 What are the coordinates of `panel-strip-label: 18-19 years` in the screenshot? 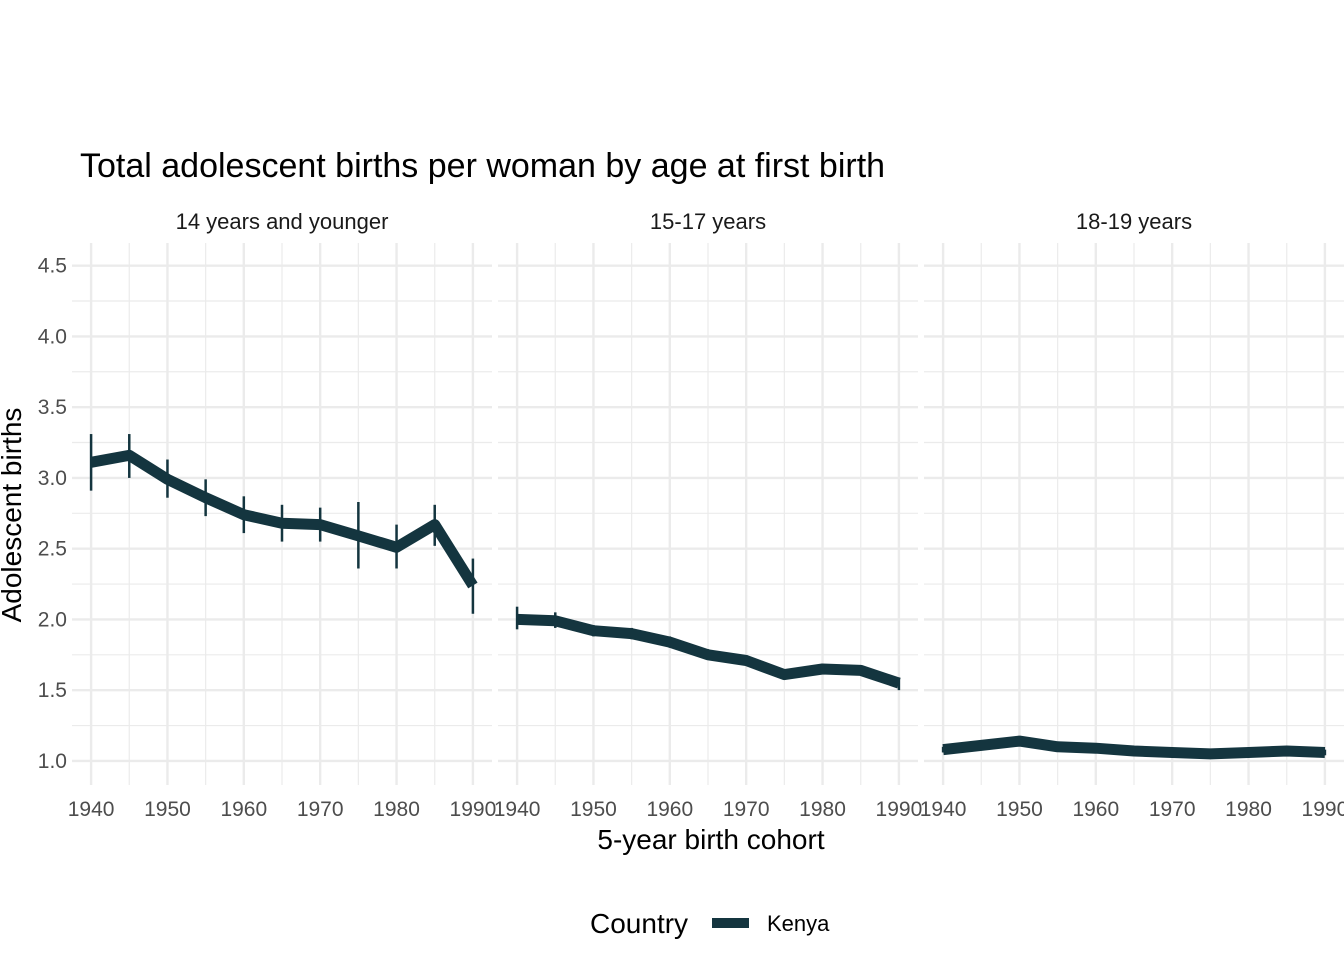 It's located at (1134, 221).